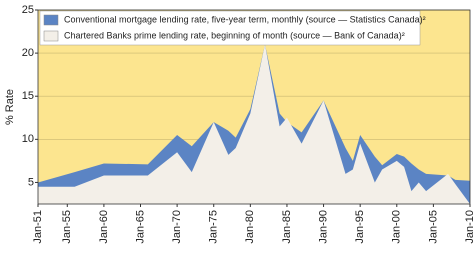 This screenshot has width=474, height=268. I want to click on x-tick-label: Jan-80, so click(250, 227).